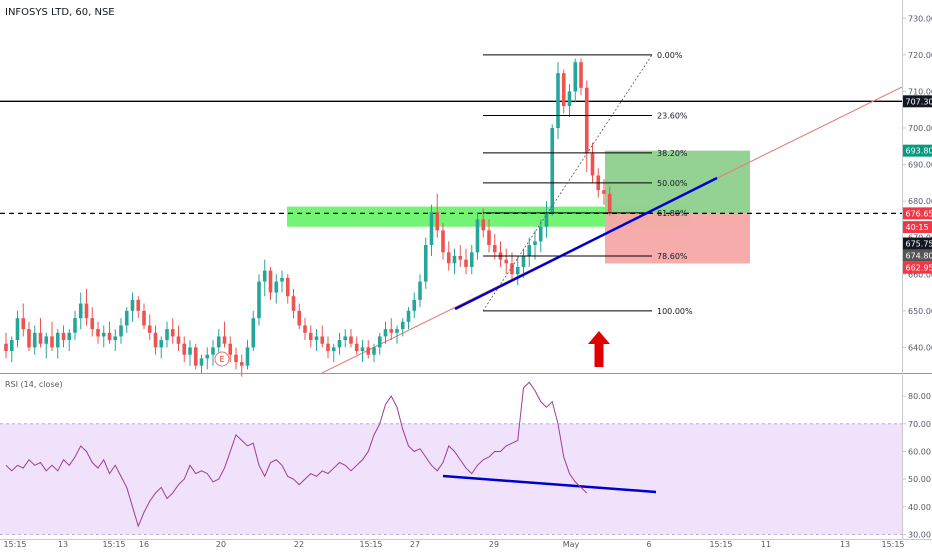 The height and width of the screenshot is (555, 932). Describe the element at coordinates (917, 227) in the screenshot. I see `price-tag: 40:15` at that location.